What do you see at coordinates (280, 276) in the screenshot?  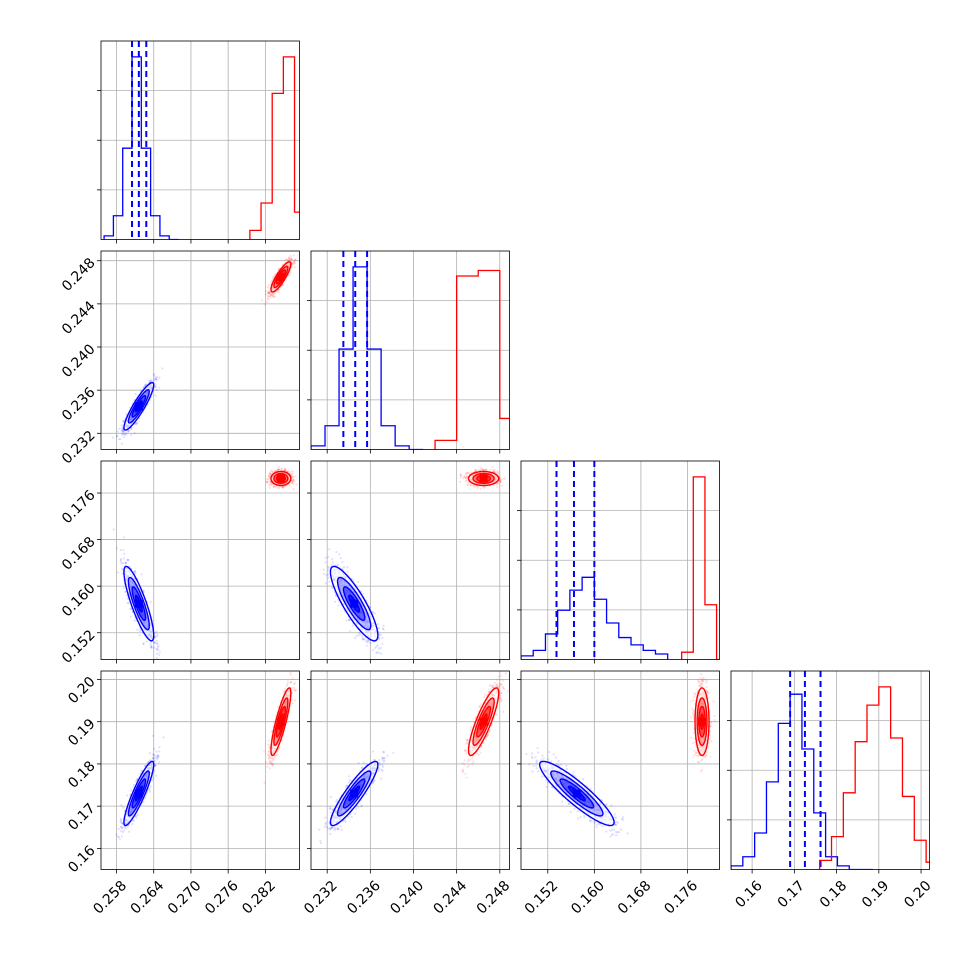 I see `peak-marker` at bounding box center [280, 276].